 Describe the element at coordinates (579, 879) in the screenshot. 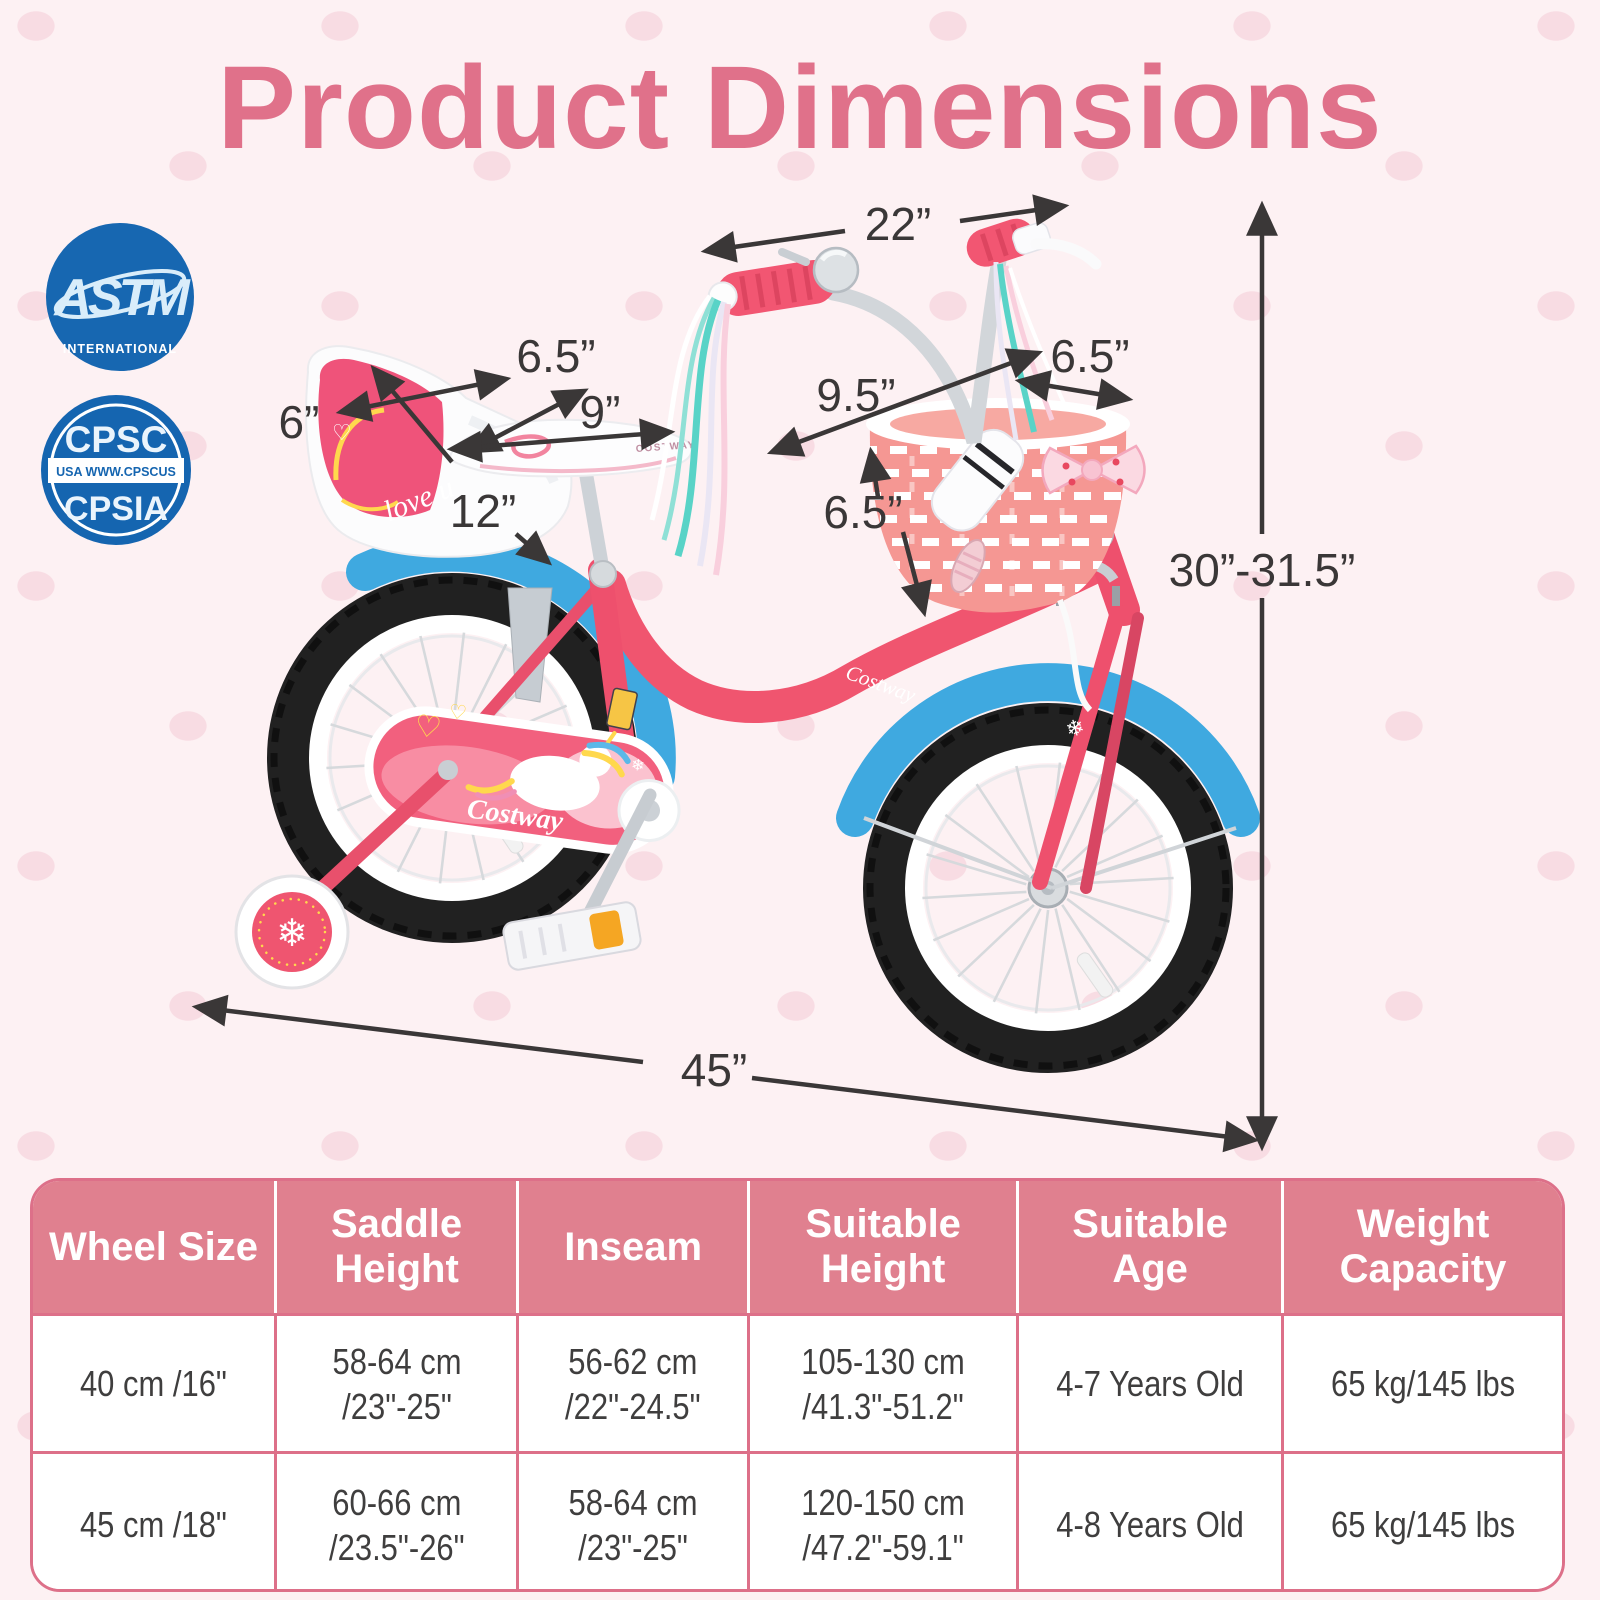

I see `crank-and-pedal` at that location.